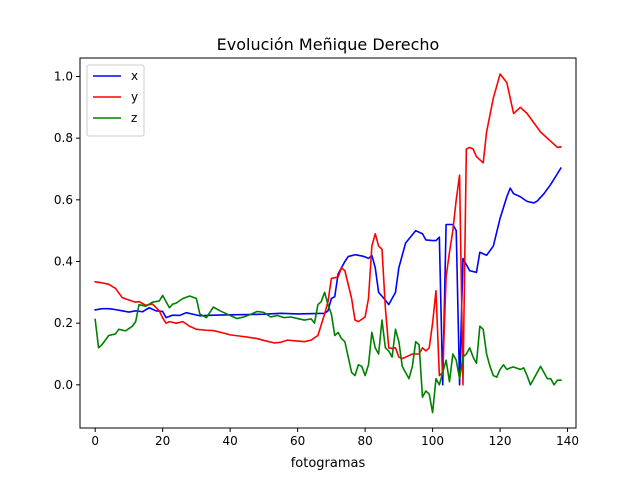 Image resolution: width=640 pixels, height=484 pixels. Describe the element at coordinates (162, 441) in the screenshot. I see `x-tick-label: 20` at that location.